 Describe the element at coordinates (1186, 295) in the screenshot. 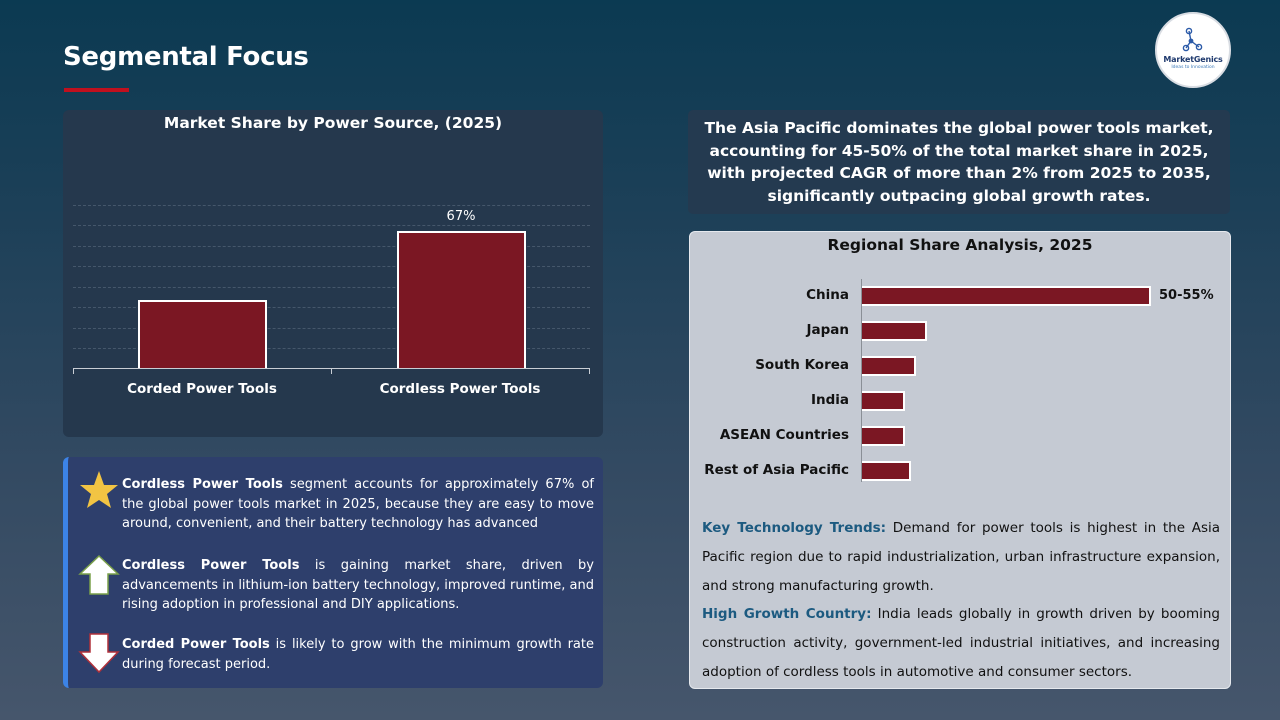

I see `bar-value-label: 50-55%` at that location.